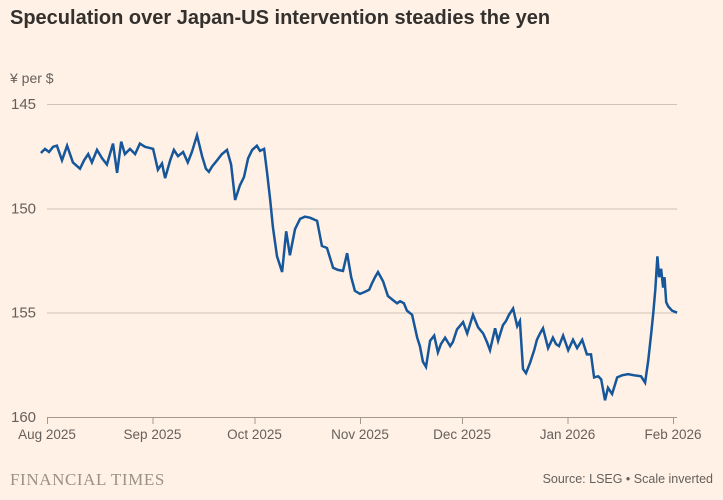  I want to click on x-tick-label: Oct 2025, so click(254, 434).